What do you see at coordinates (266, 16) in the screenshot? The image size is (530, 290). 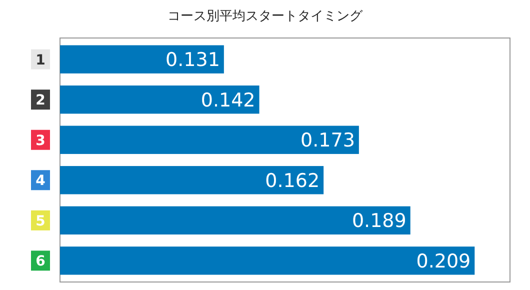 I see `chart-title: コース別平均スタートタイミング` at bounding box center [266, 16].